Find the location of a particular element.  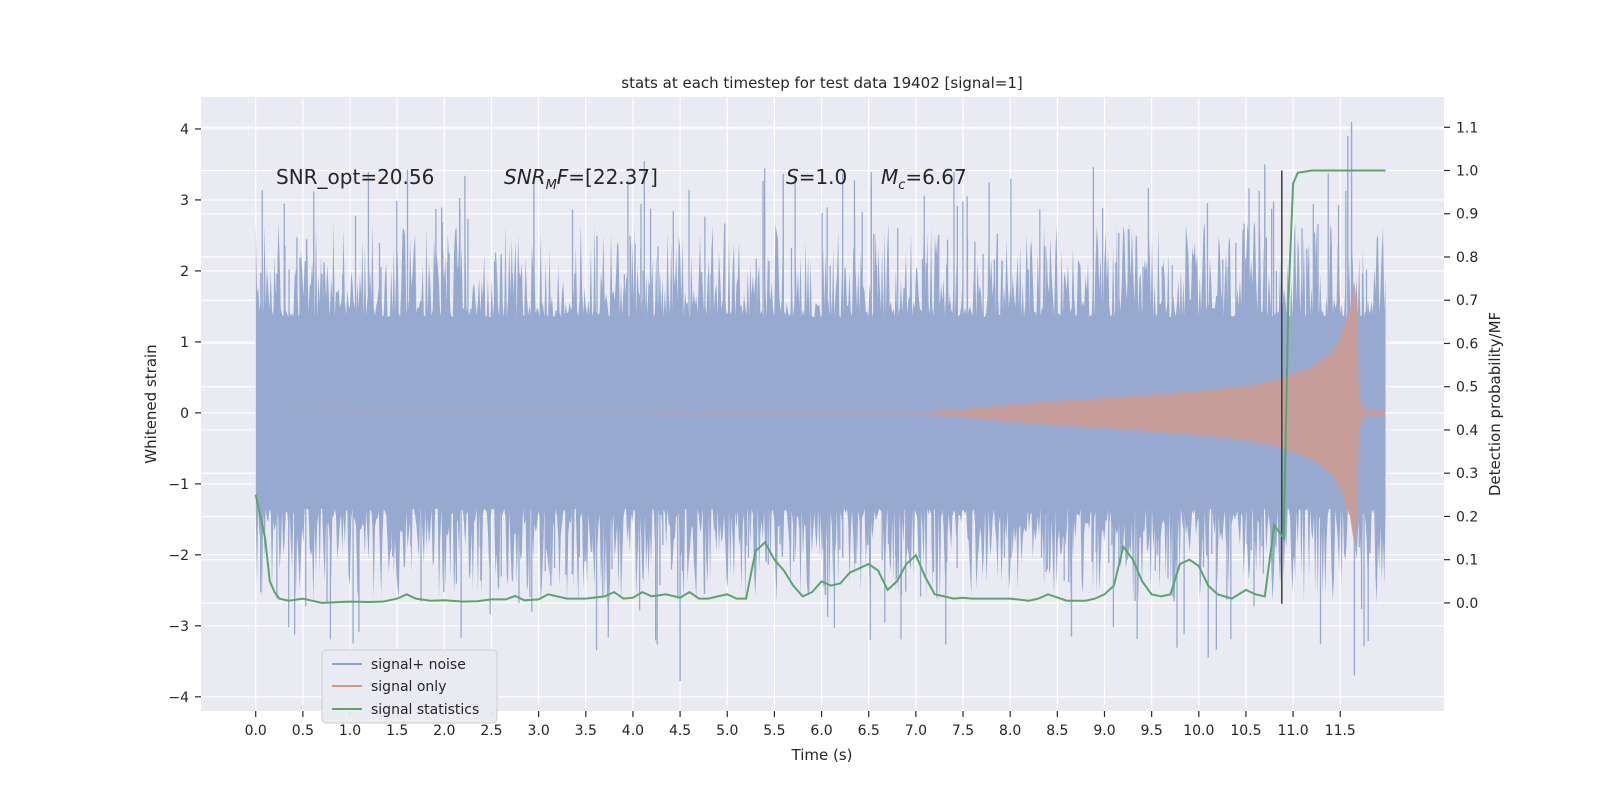

x-tick-label: 8.5 is located at coordinates (1057, 731).